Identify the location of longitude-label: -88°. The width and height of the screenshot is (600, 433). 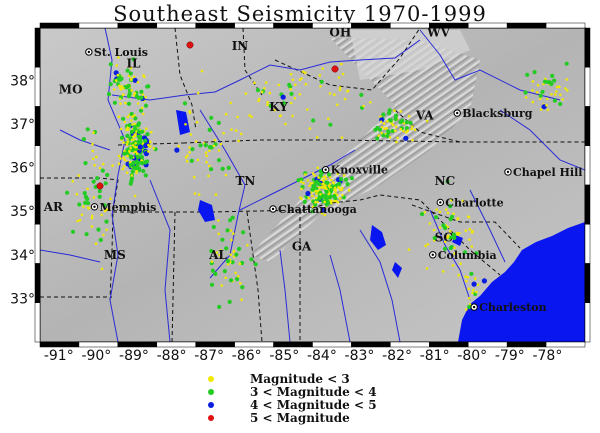
(172, 356).